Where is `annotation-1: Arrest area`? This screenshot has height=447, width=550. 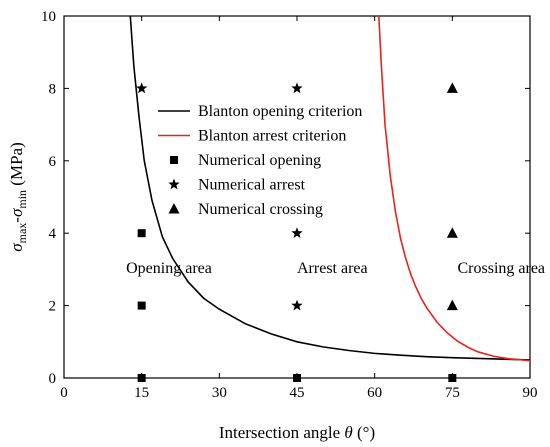 annotation-1: Arrest area is located at coordinates (332, 268).